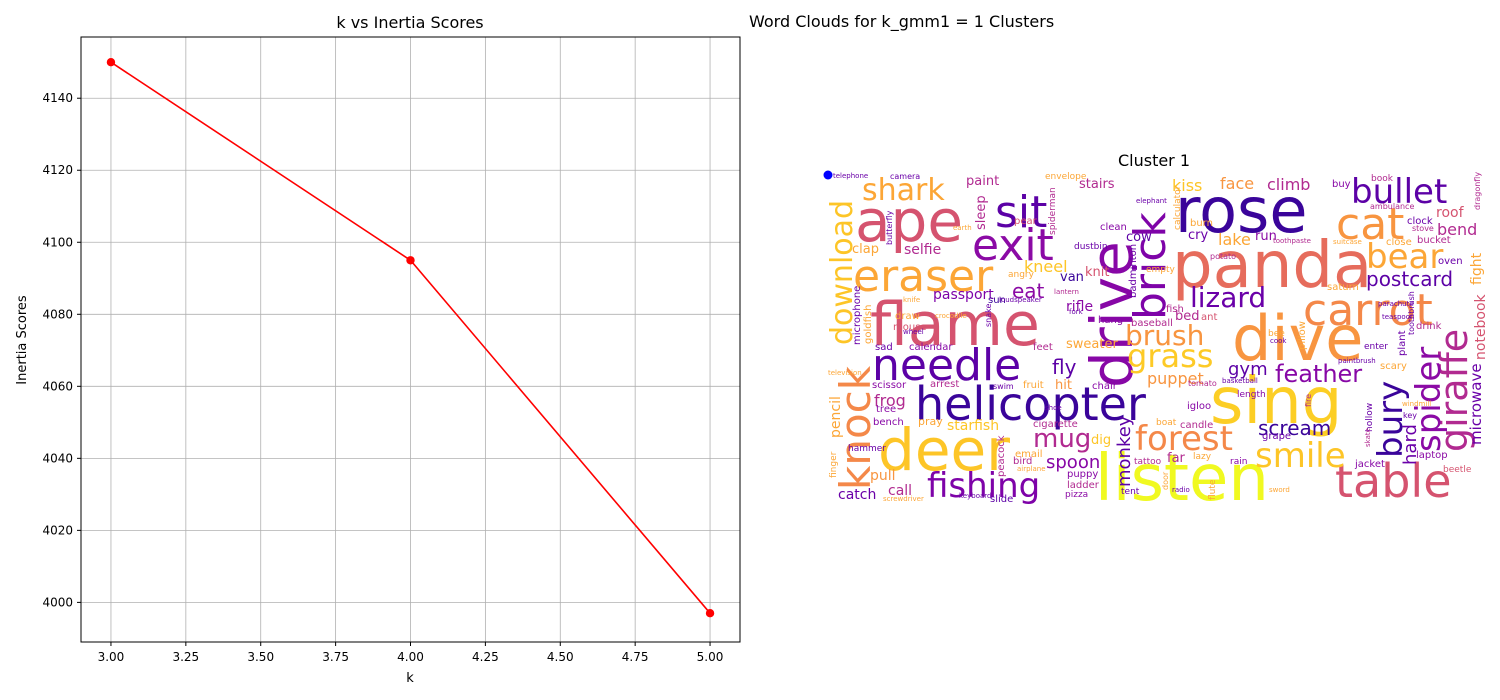 This screenshot has height=700, width=1500. I want to click on wordcloud-title: Cluster 1, so click(1154, 160).